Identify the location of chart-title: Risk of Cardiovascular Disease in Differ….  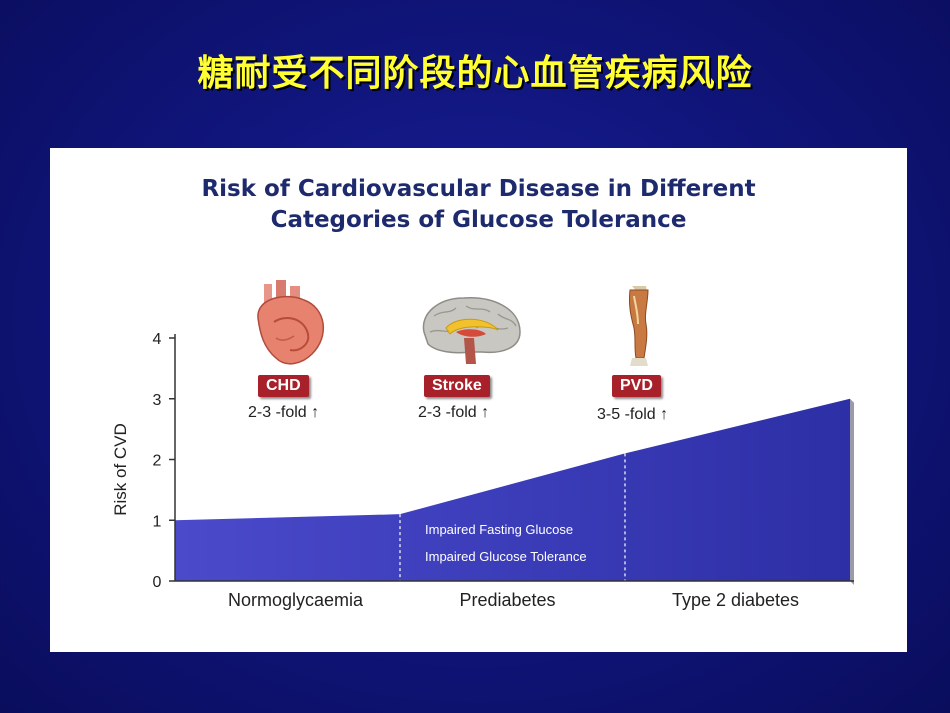
(478, 205).